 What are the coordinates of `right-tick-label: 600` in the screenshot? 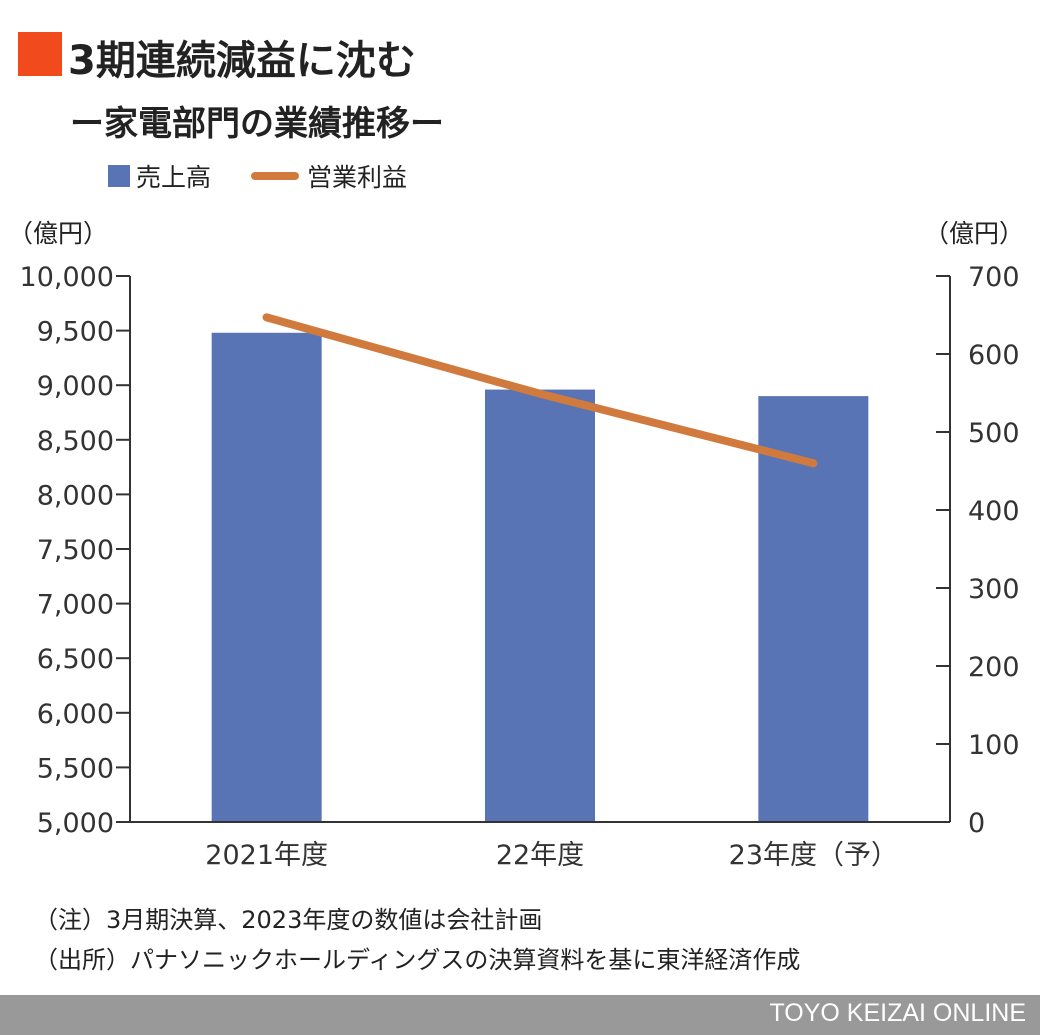 It's located at (994, 355).